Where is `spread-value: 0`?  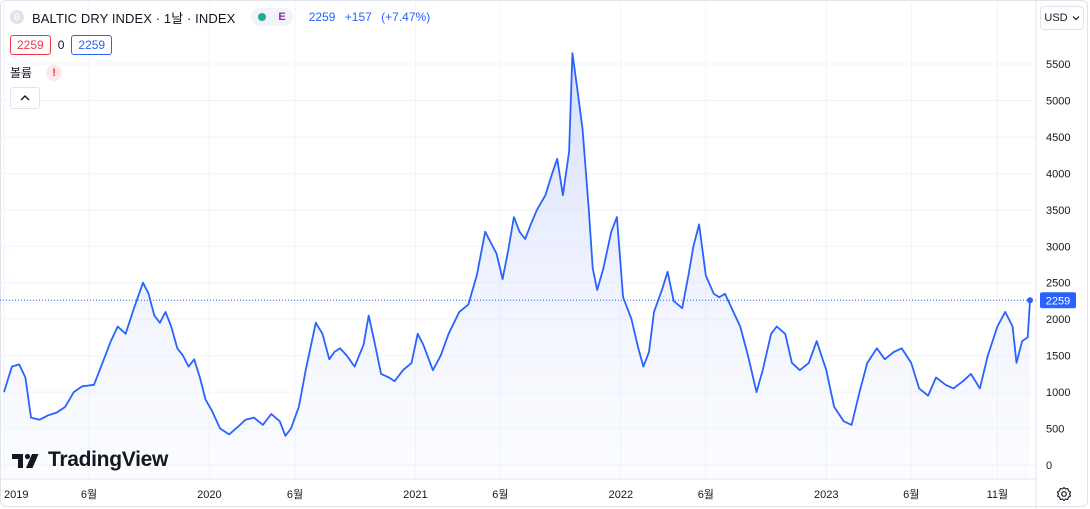
spread-value: 0 is located at coordinates (61, 45).